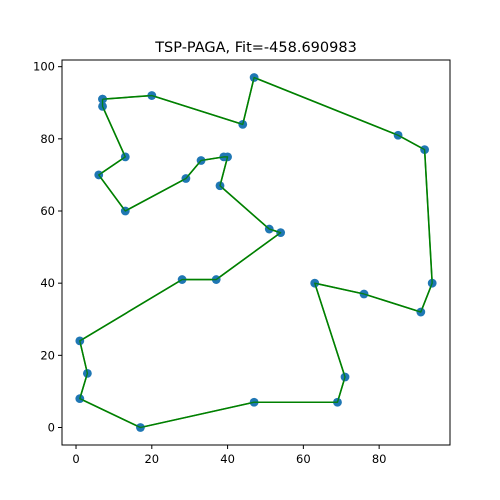 The height and width of the screenshot is (500, 500). What do you see at coordinates (151, 459) in the screenshot?
I see `x-tick-label-20: 20` at bounding box center [151, 459].